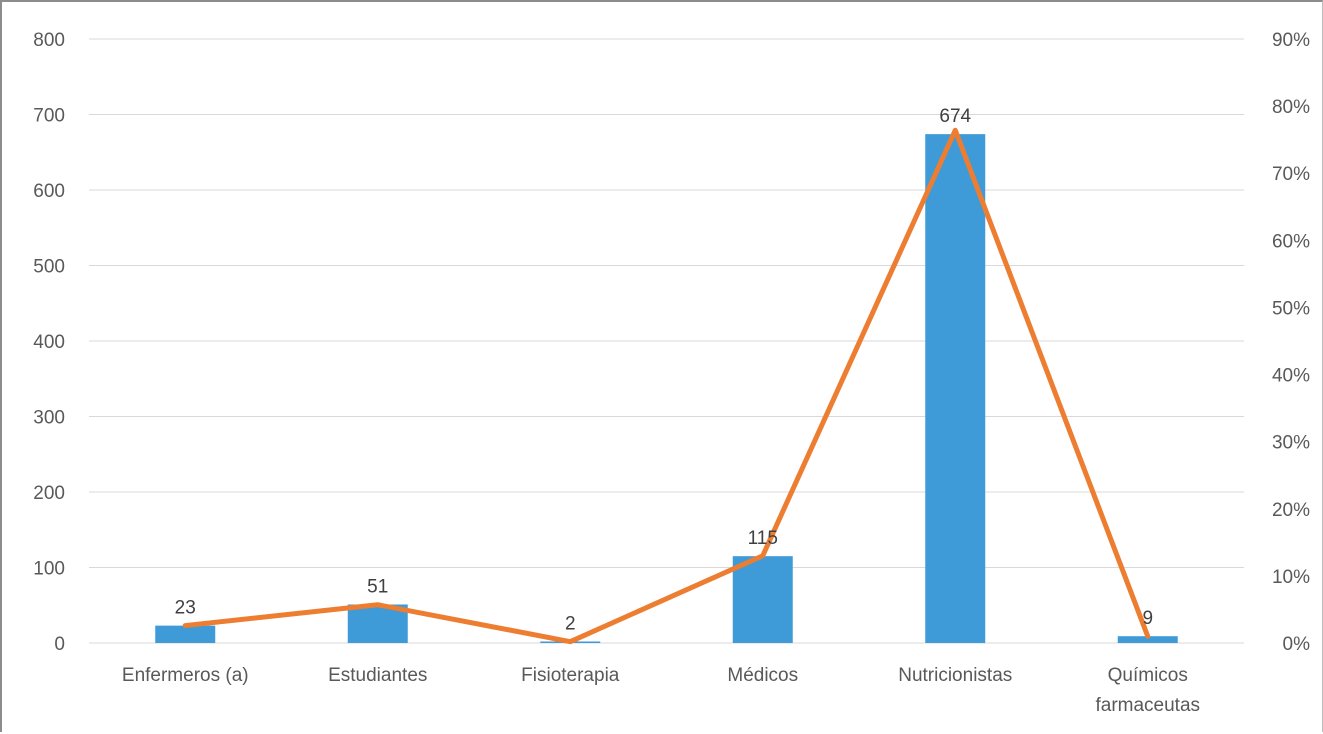 Image resolution: width=1323 pixels, height=734 pixels. What do you see at coordinates (49, 116) in the screenshot?
I see `left-tick-label: 700` at bounding box center [49, 116].